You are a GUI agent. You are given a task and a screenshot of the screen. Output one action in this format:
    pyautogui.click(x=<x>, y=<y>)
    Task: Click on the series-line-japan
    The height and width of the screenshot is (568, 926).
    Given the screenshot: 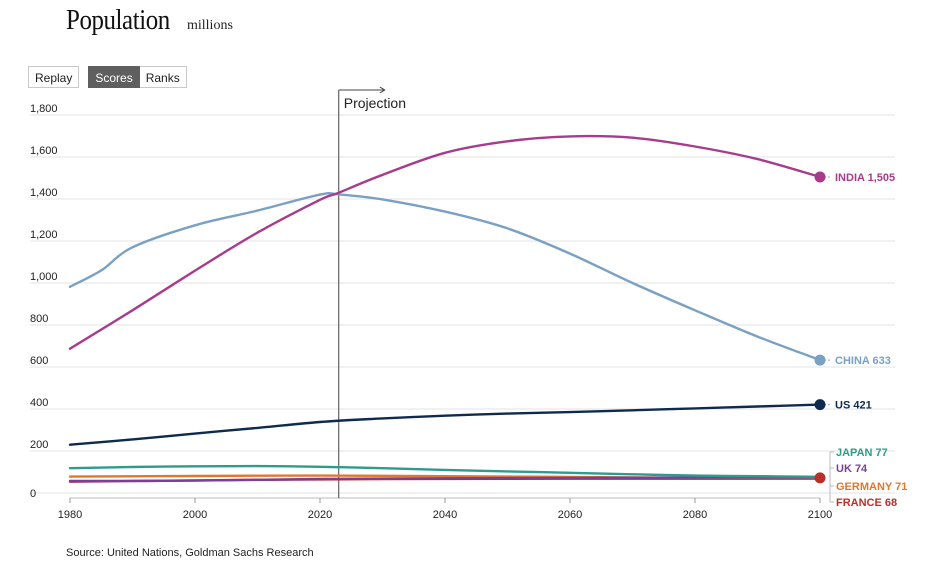 What is the action you would take?
    pyautogui.click(x=445, y=471)
    